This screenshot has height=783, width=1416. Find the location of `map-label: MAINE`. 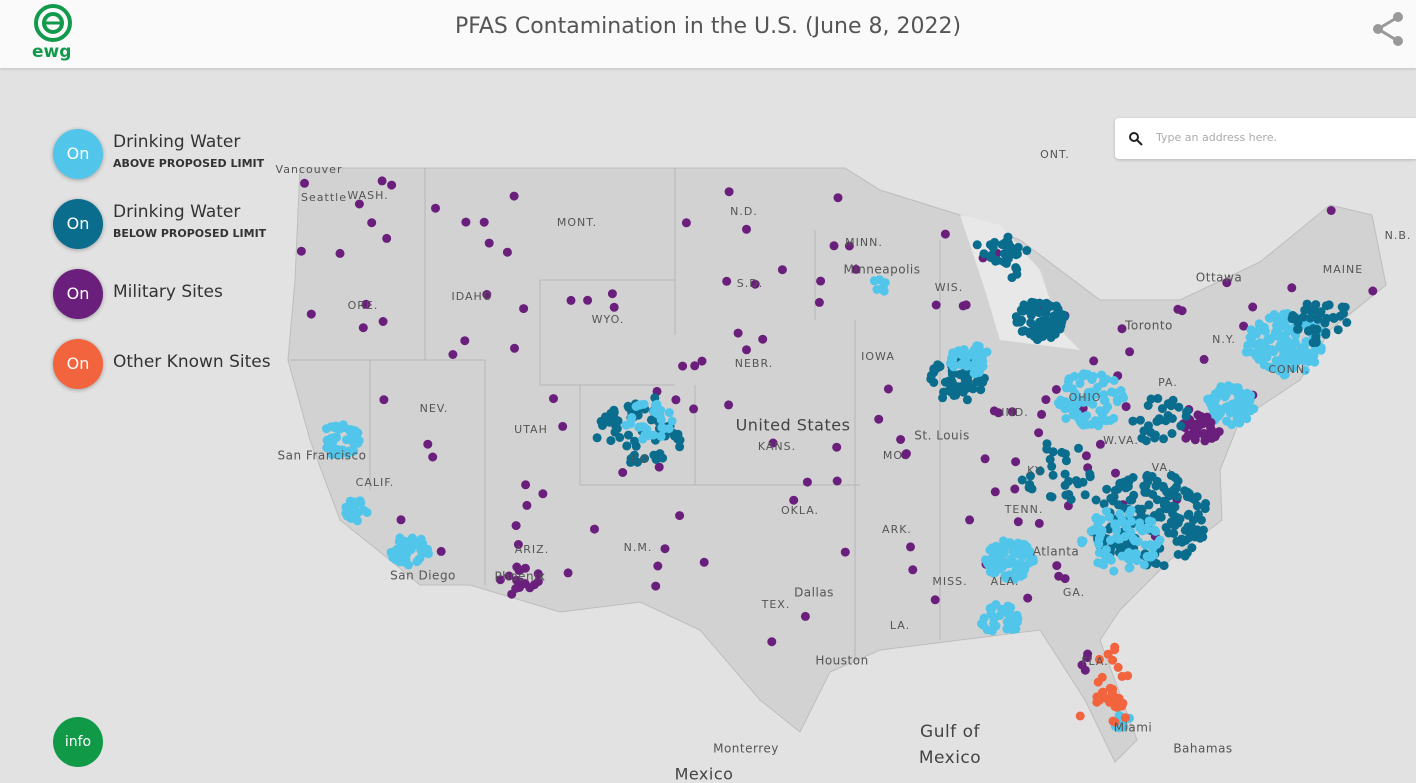

map-label: MAINE is located at coordinates (1343, 269).